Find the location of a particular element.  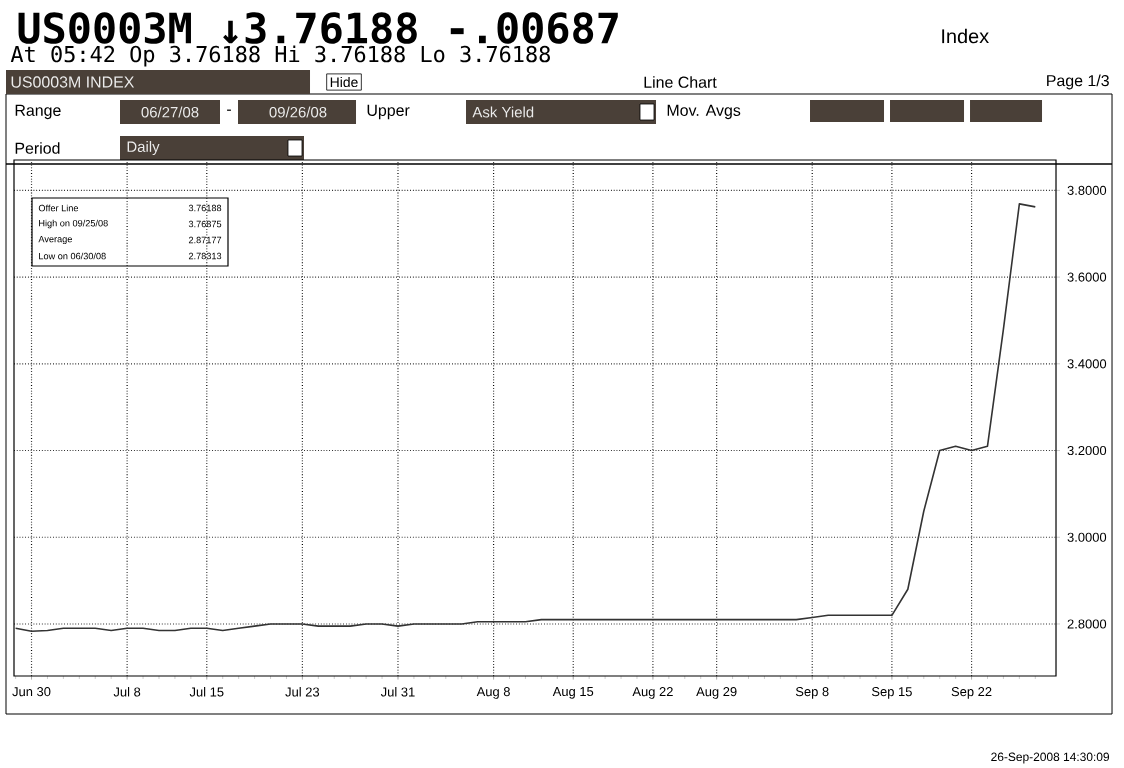

chart-subtitle: At 05:42 Op 3.76188 Hi 3.76188 Lo 3.76188 is located at coordinates (280, 56).